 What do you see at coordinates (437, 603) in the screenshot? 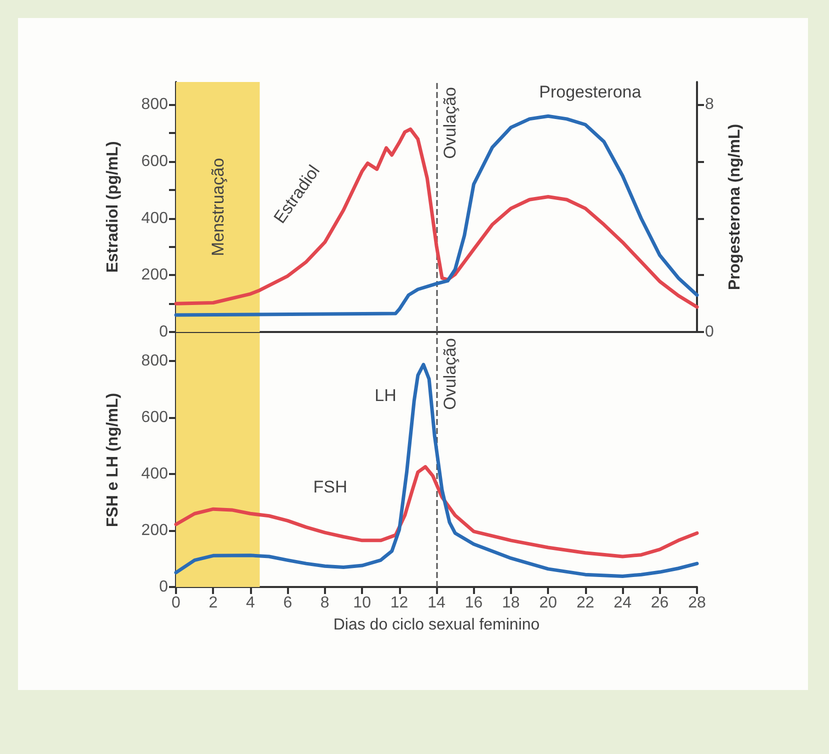
I see `x-tick-label: 14` at bounding box center [437, 603].